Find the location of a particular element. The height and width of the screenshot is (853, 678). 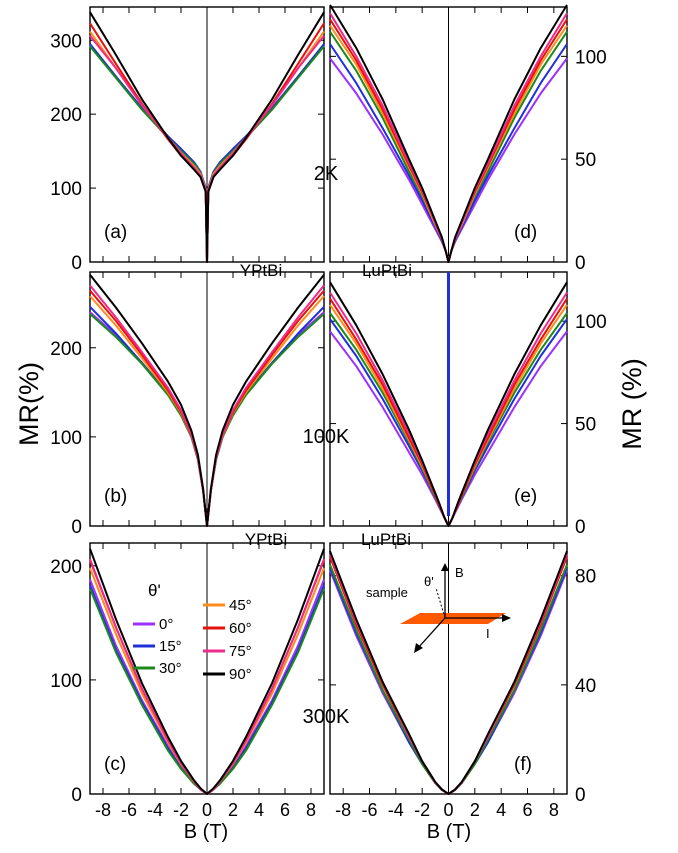

legend-title: θ' is located at coordinates (154, 590).